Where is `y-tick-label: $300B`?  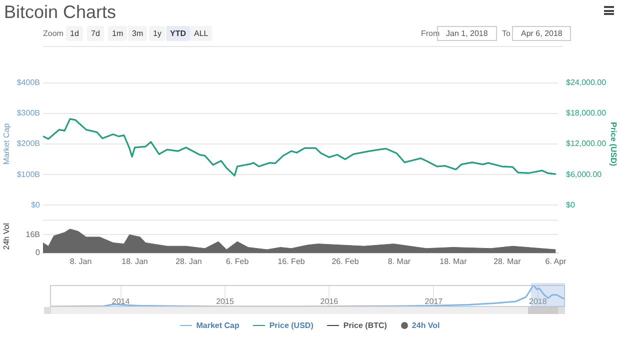
y-tick-label: $300B is located at coordinates (28, 113).